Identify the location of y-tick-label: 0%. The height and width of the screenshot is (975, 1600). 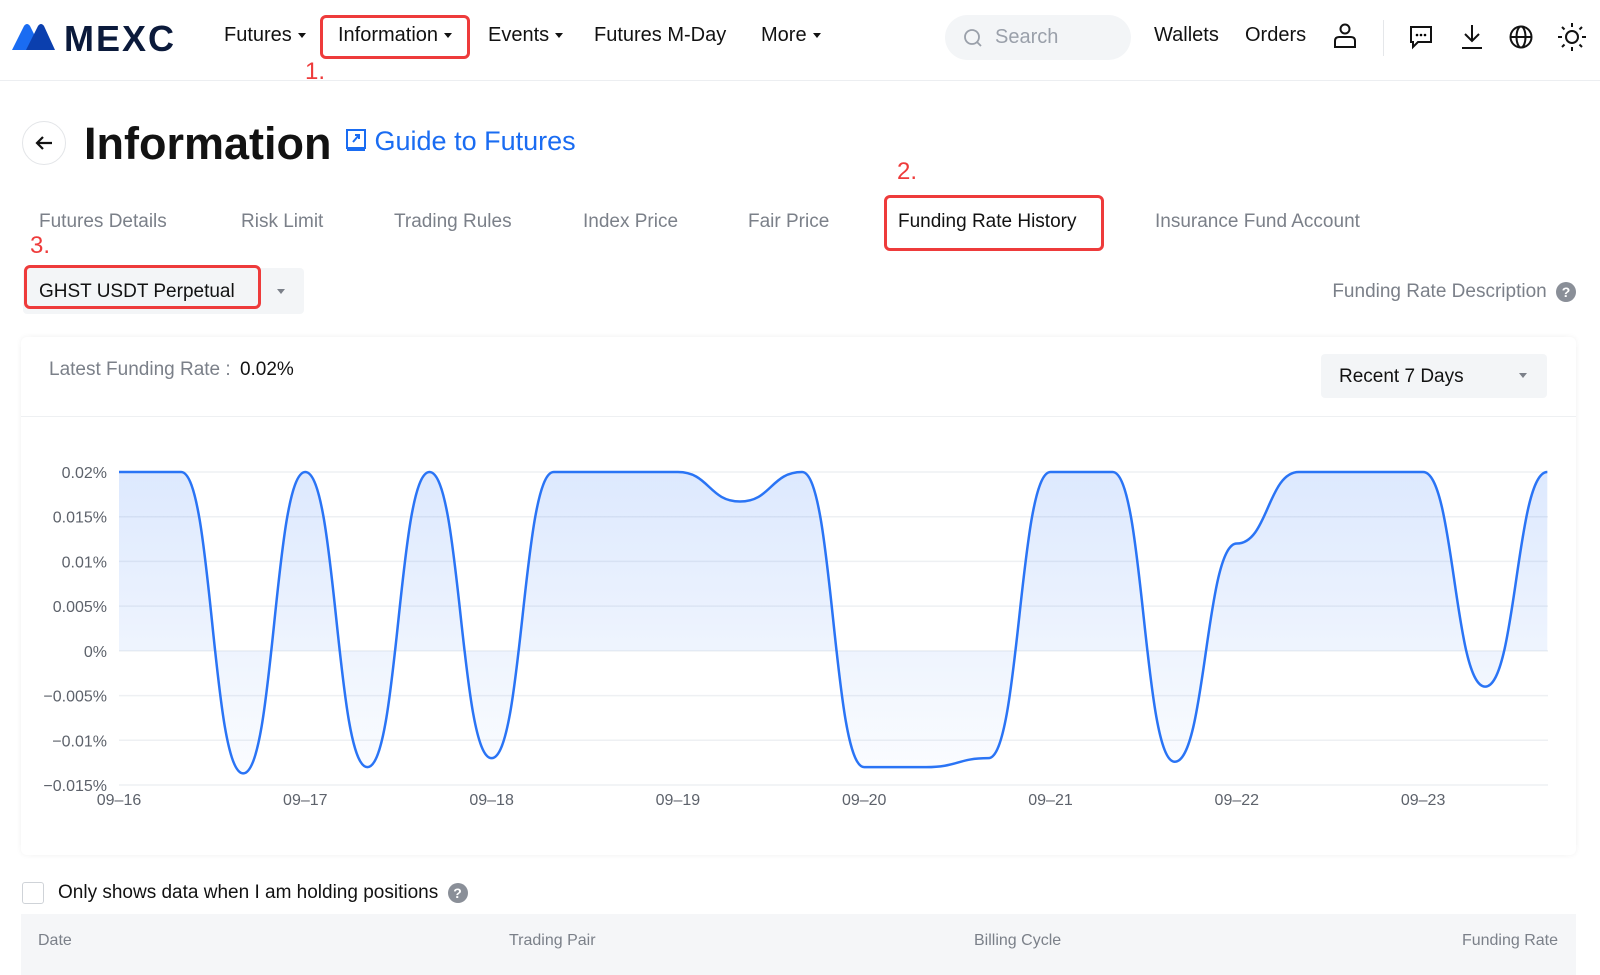
(95, 652).